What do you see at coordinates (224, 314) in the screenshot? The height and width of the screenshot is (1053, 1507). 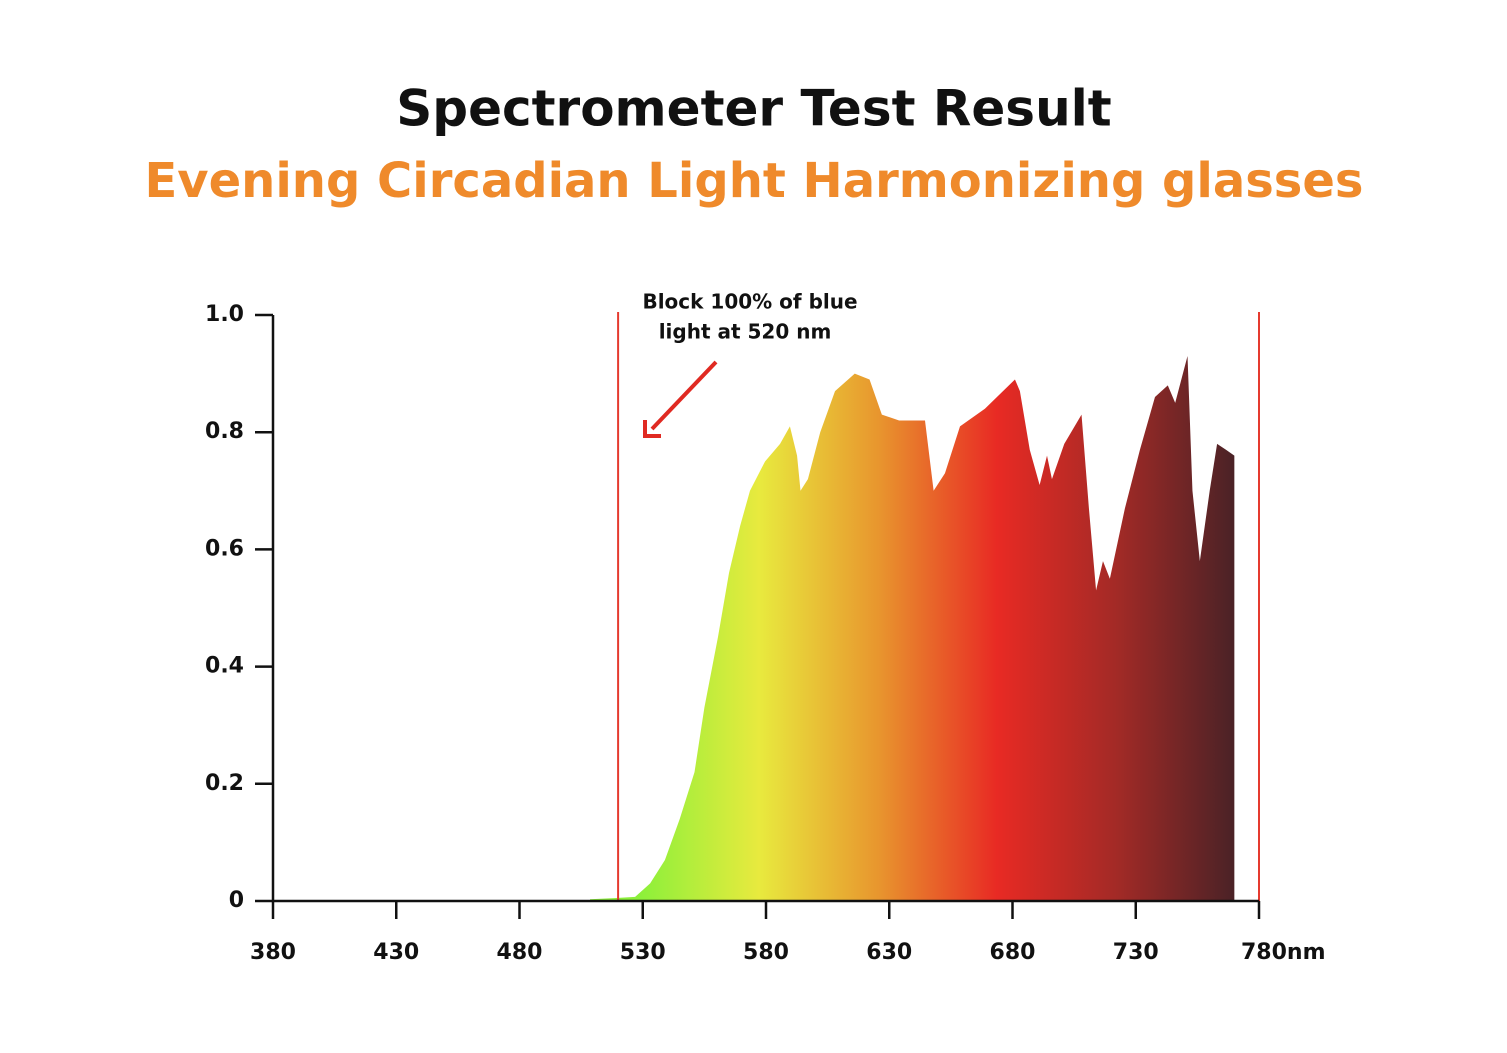 I see `y-tick-label: 1.0` at bounding box center [224, 314].